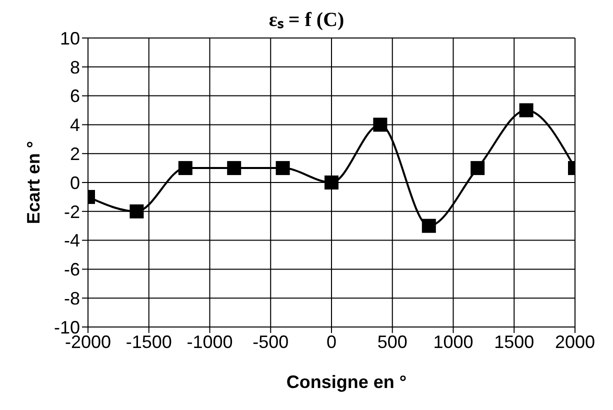 This screenshot has height=410, width=613. I want to click on x-tick-label: 500, so click(392, 342).